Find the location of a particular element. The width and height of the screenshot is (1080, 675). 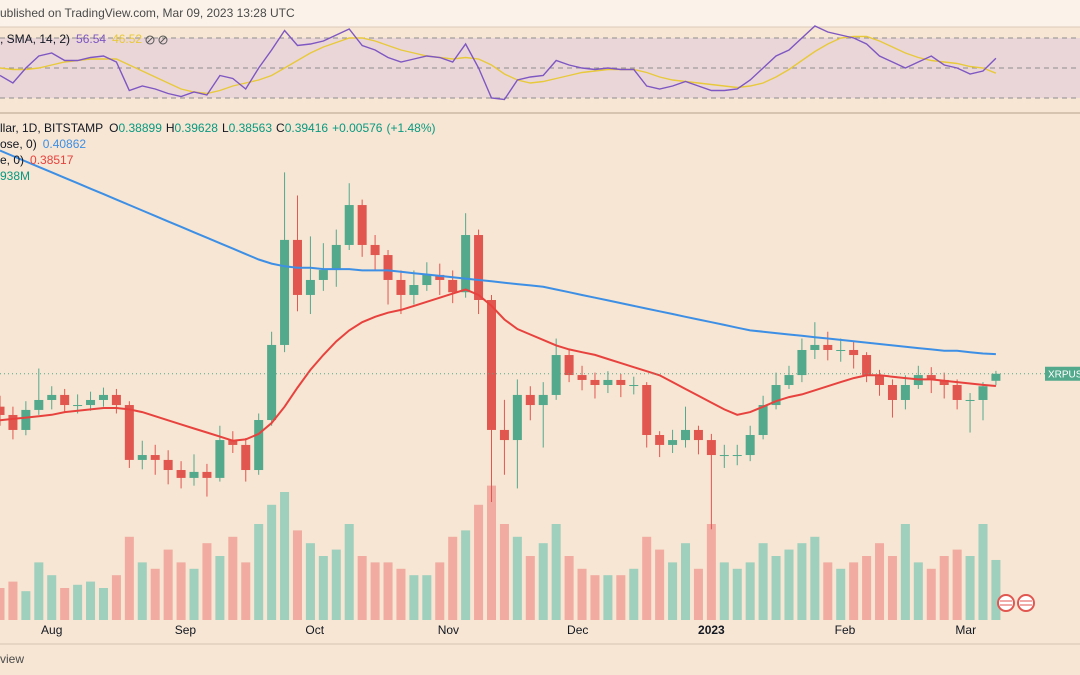

footer-text: view is located at coordinates (12, 659).